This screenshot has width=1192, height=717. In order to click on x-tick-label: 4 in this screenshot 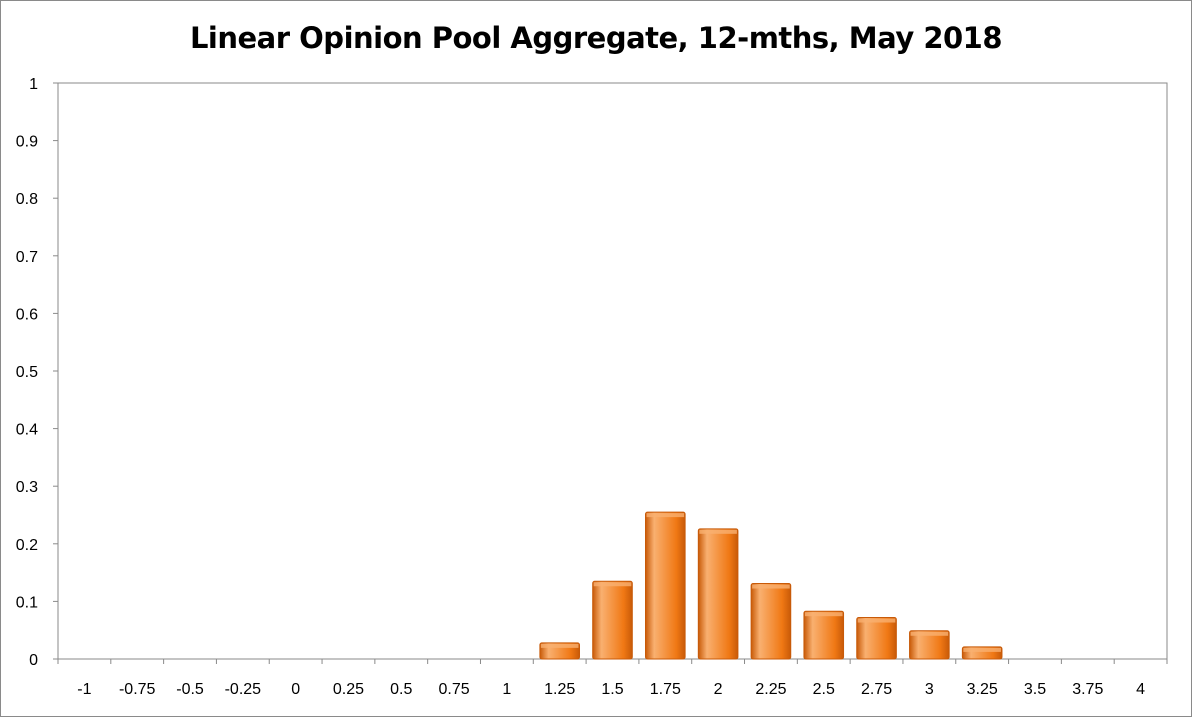, I will do `click(1140, 689)`.